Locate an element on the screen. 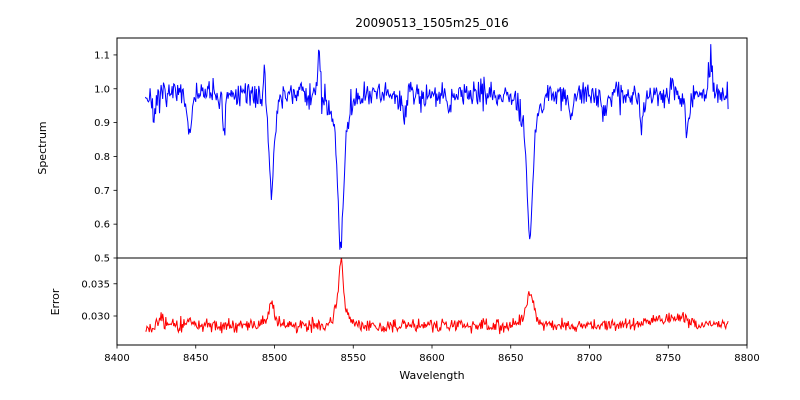  x-tick-label: 8800 is located at coordinates (746, 358).